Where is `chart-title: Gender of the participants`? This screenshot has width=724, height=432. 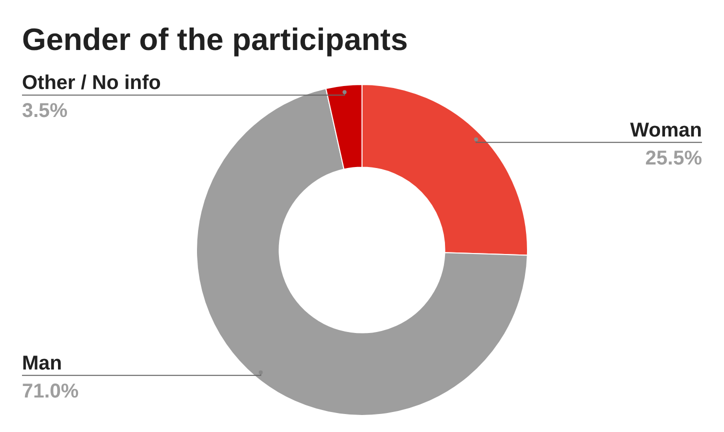 chart-title: Gender of the participants is located at coordinates (215, 40).